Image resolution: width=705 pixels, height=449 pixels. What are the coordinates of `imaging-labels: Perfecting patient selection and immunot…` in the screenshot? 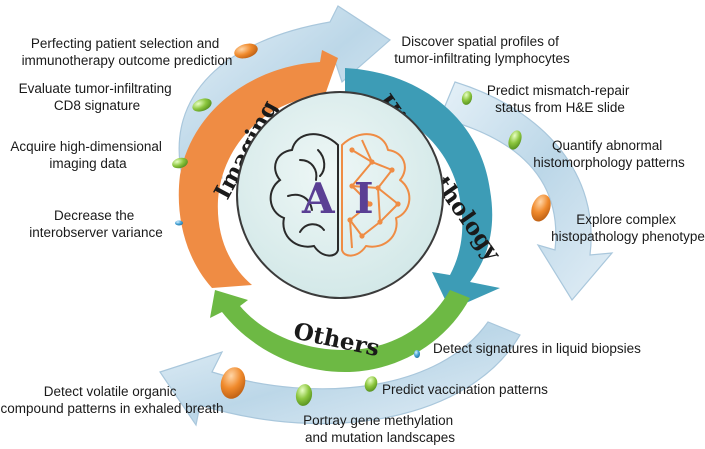 It's located at (121, 138).